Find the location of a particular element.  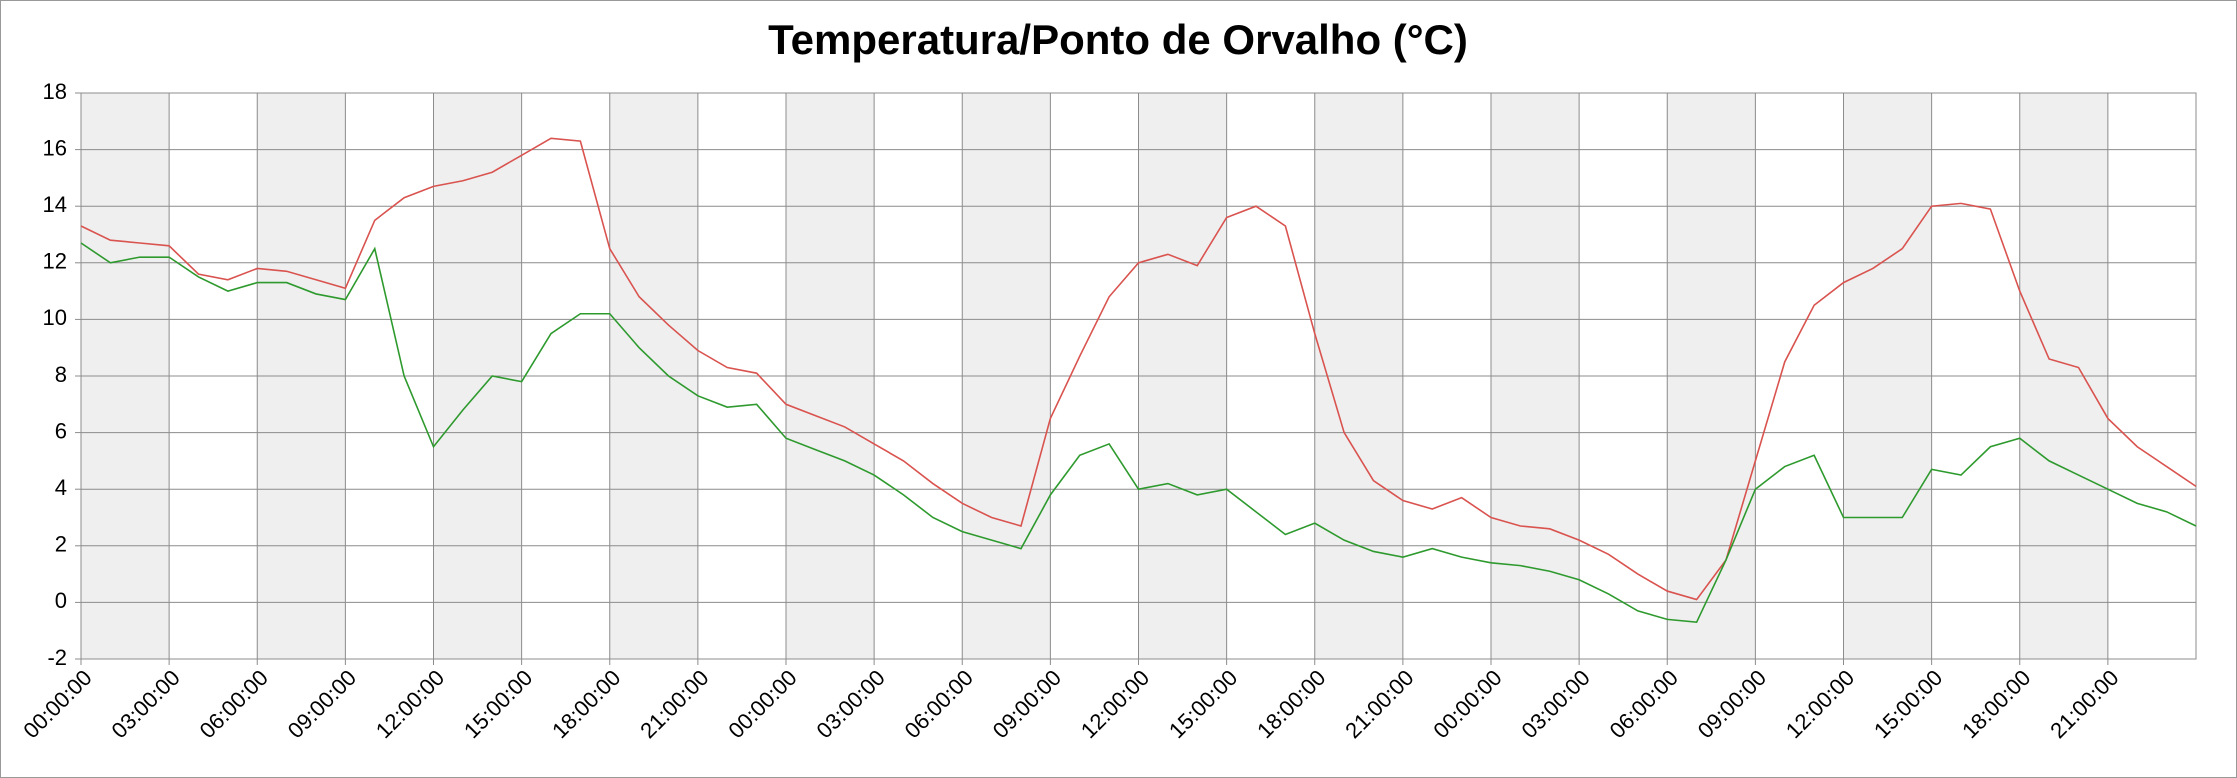

chart-title: Temperatura/Ponto de Orvalho (°C) is located at coordinates (1118, 39).